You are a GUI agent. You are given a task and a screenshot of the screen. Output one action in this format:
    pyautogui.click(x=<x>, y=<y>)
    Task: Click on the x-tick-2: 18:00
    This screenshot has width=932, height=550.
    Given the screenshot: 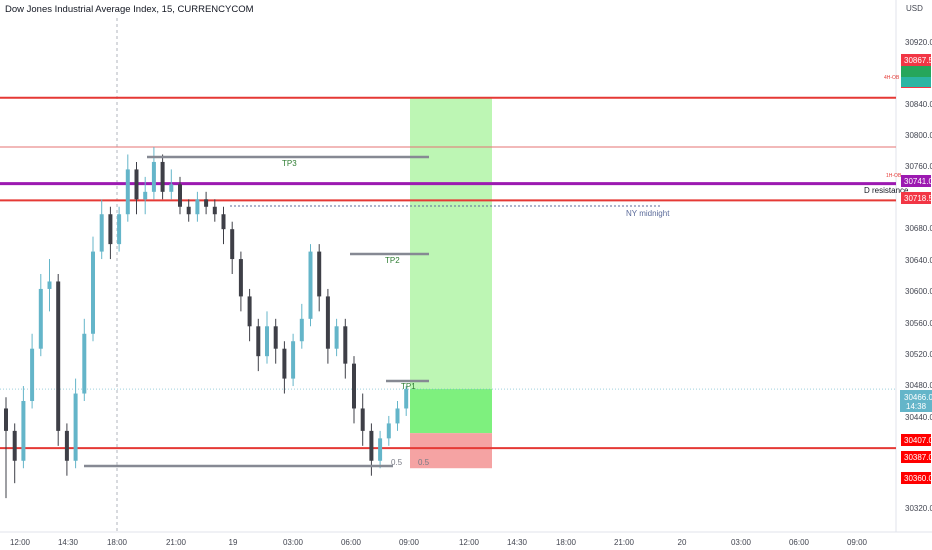 What is the action you would take?
    pyautogui.click(x=117, y=542)
    